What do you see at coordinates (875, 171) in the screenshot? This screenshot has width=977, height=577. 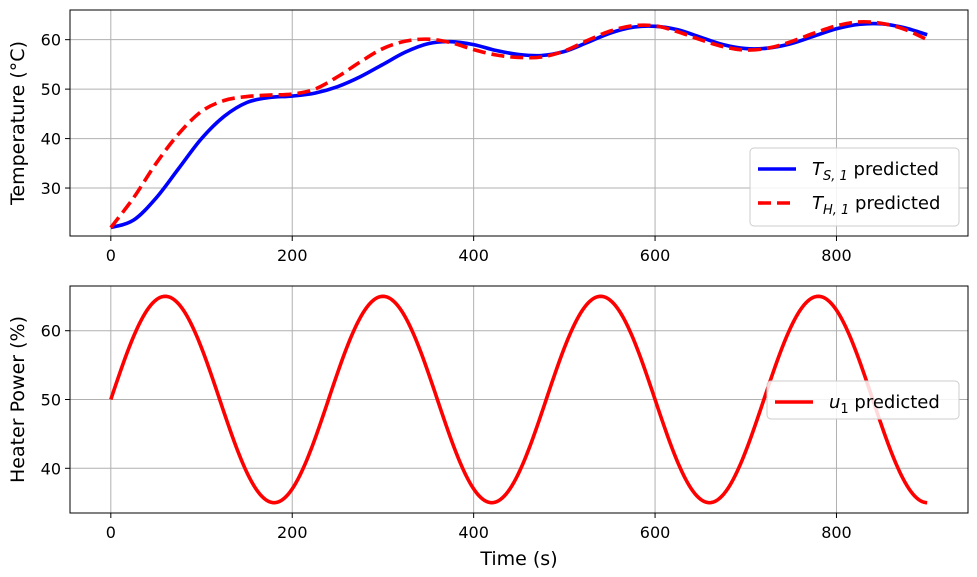 I see `legend-entry: TS, 1 predicted` at bounding box center [875, 171].